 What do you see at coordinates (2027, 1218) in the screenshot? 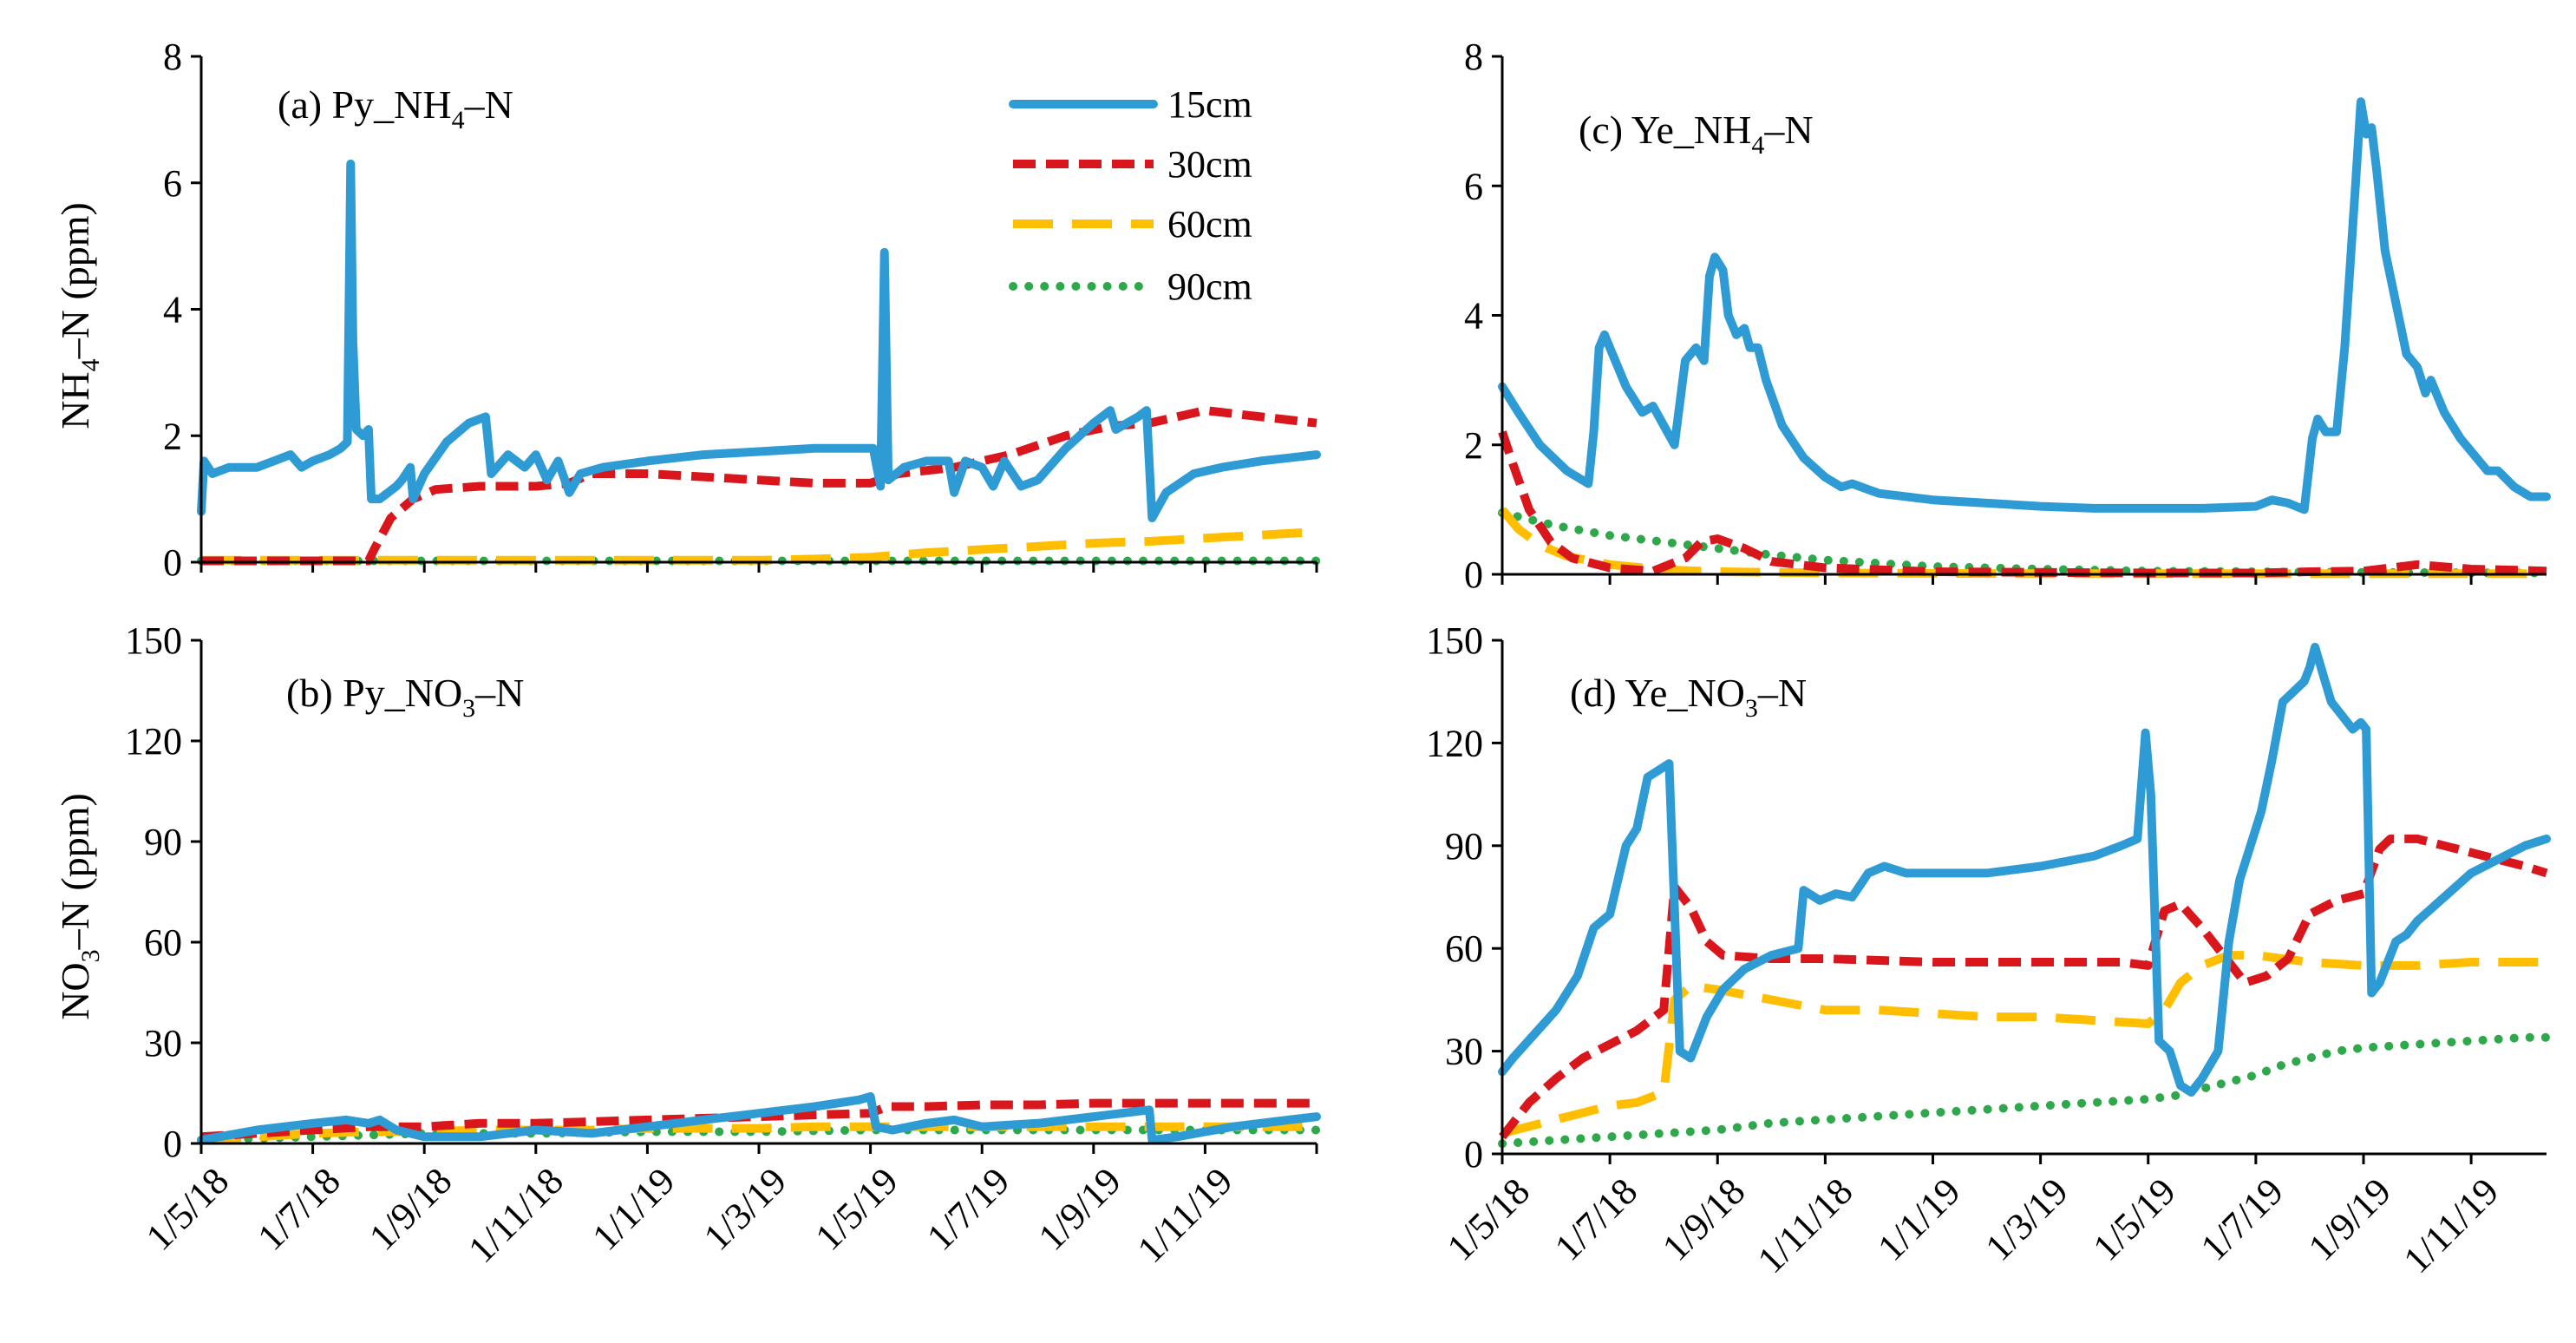
I see `x-tick-label-d-5: 1/3/19` at bounding box center [2027, 1218].